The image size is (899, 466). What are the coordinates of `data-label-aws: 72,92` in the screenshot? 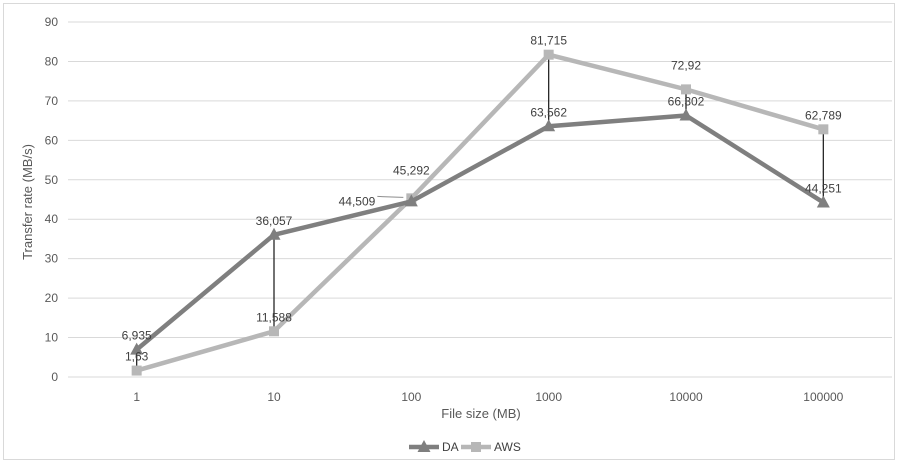 It's located at (686, 65).